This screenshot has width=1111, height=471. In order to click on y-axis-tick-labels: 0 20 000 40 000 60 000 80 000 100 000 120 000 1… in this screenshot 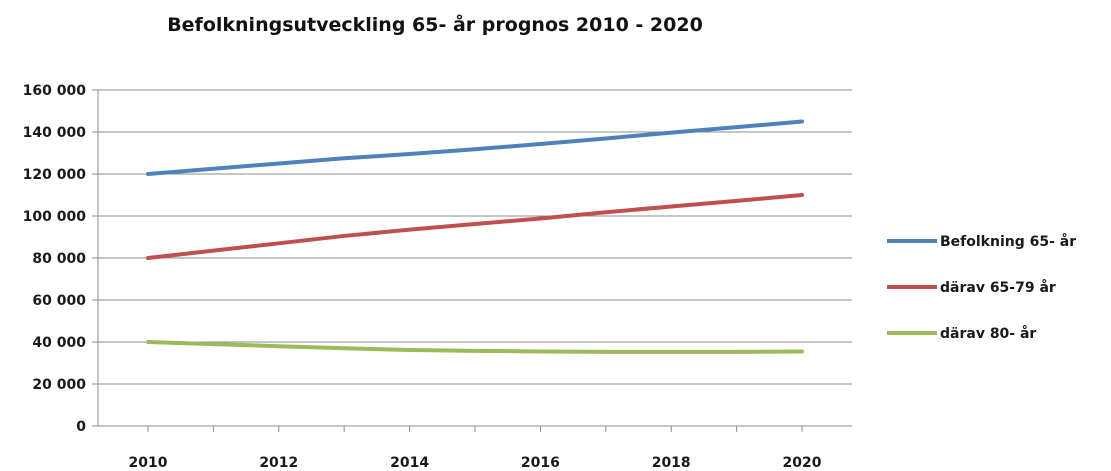, I will do `click(55, 259)`.